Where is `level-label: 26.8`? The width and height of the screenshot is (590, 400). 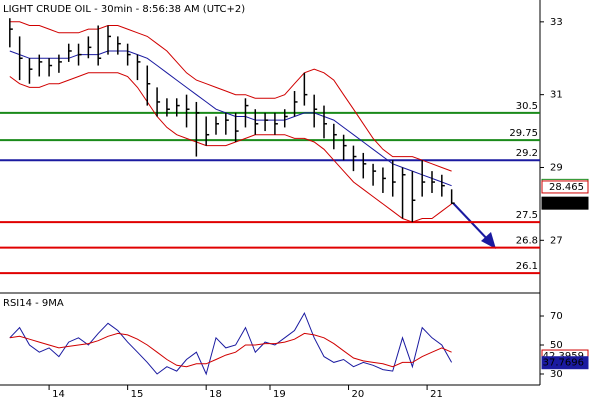
level-label: 26.8 is located at coordinates (527, 241).